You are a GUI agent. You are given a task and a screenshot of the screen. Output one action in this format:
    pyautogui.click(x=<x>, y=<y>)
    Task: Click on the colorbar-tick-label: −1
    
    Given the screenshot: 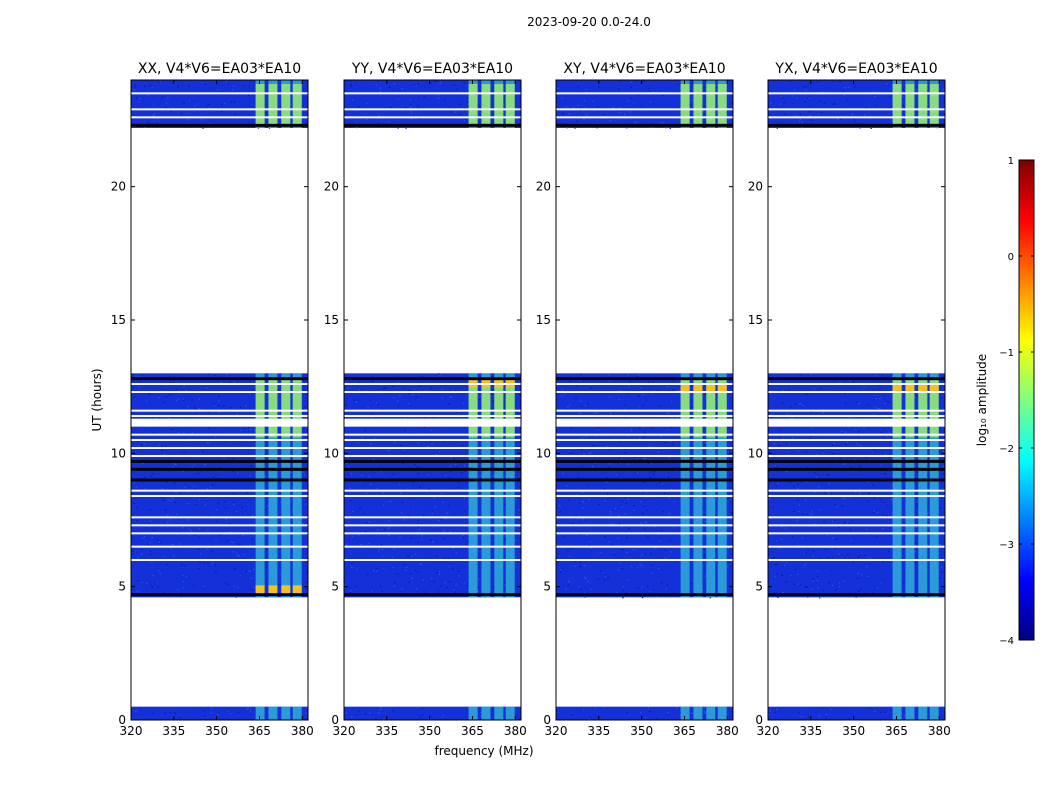 What is the action you would take?
    pyautogui.click(x=1006, y=353)
    